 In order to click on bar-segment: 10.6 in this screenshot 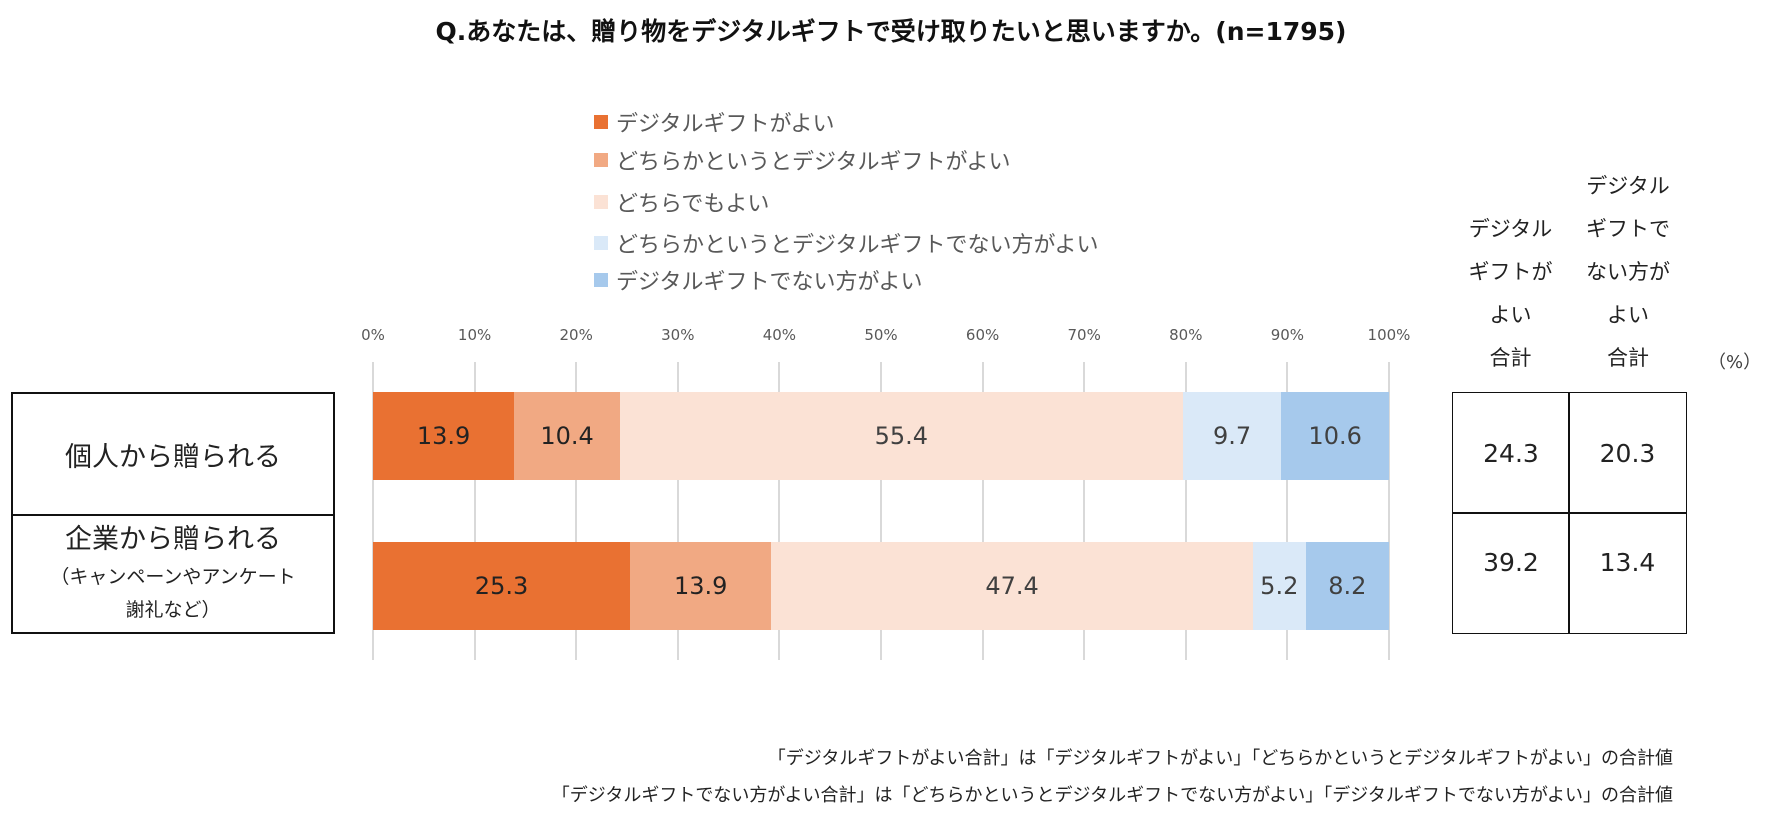, I will do `click(1335, 436)`.